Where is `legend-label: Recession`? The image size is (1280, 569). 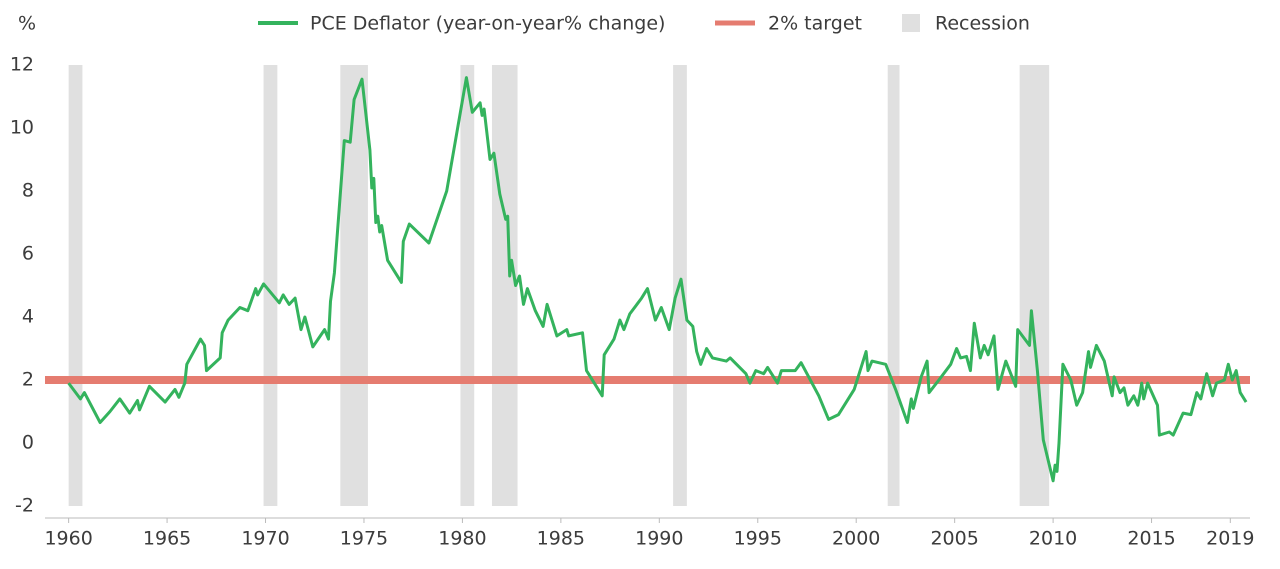 legend-label: Recession is located at coordinates (982, 24).